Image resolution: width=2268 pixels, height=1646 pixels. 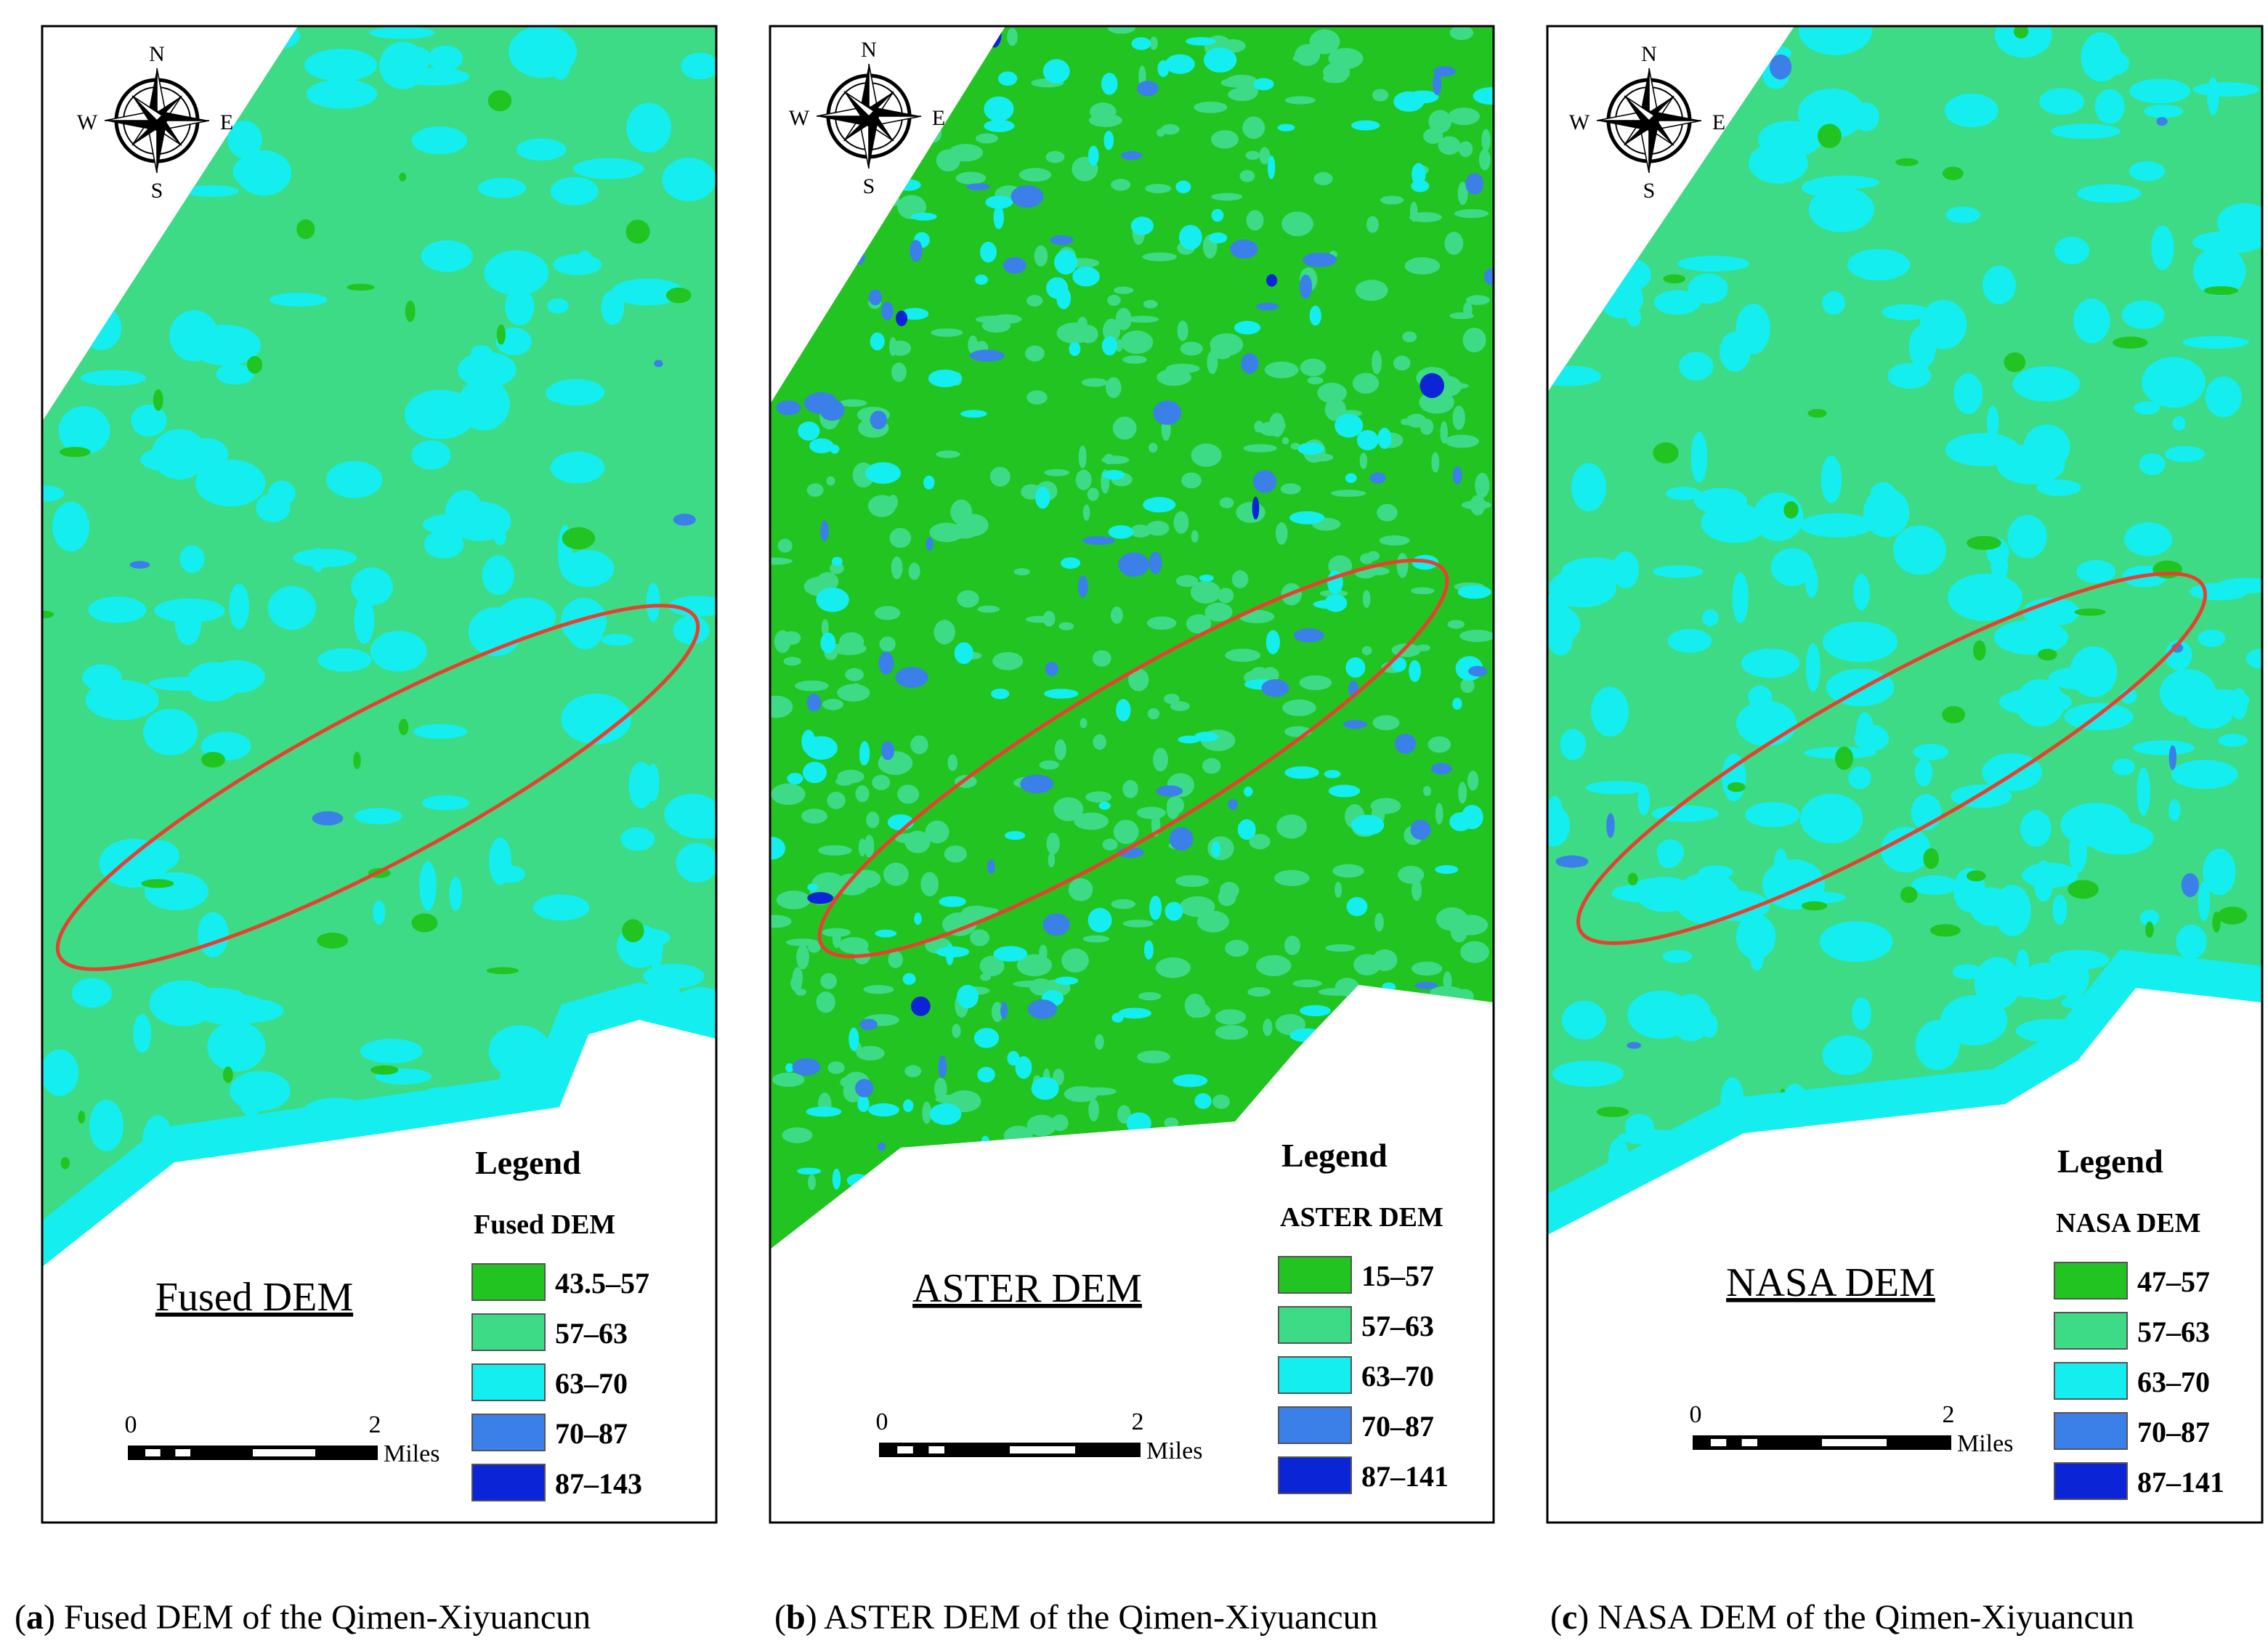 What do you see at coordinates (869, 50) in the screenshot?
I see `compass-n: N` at bounding box center [869, 50].